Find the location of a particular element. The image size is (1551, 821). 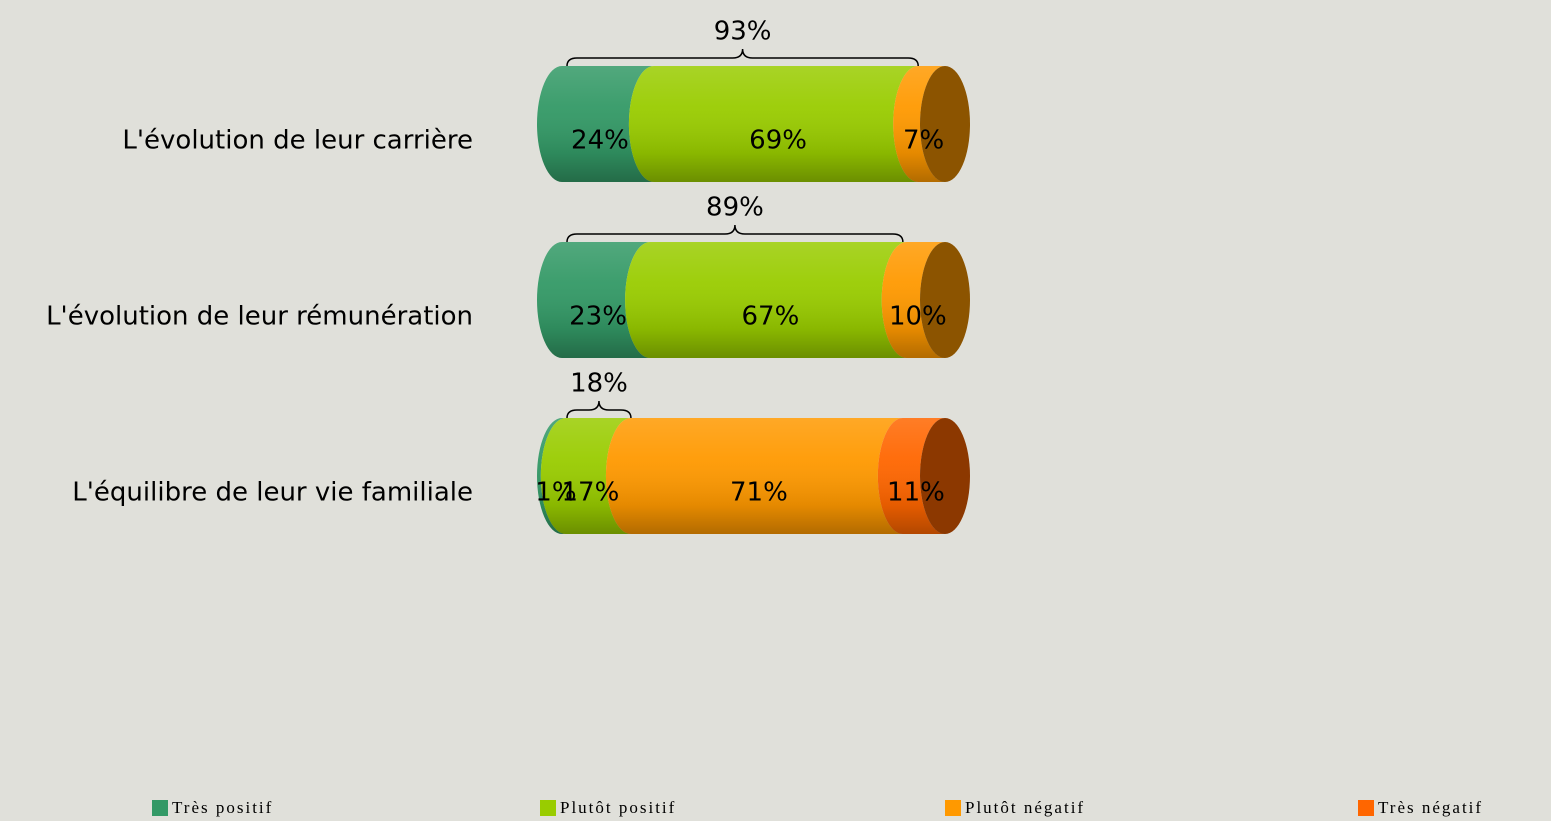

legend-label: Très positif is located at coordinates (222, 807).